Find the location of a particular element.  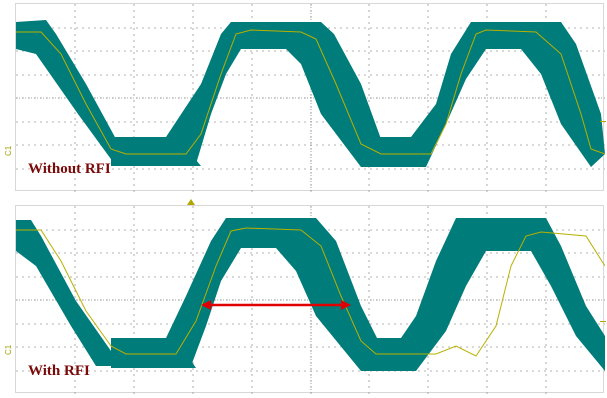

panel-label-with-rfi: With RFI is located at coordinates (59, 371).